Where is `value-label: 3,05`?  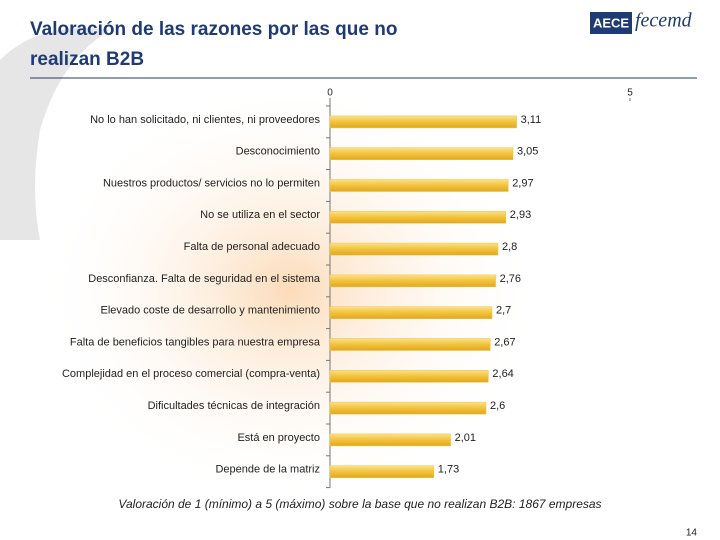
value-label: 3,05 is located at coordinates (527, 152).